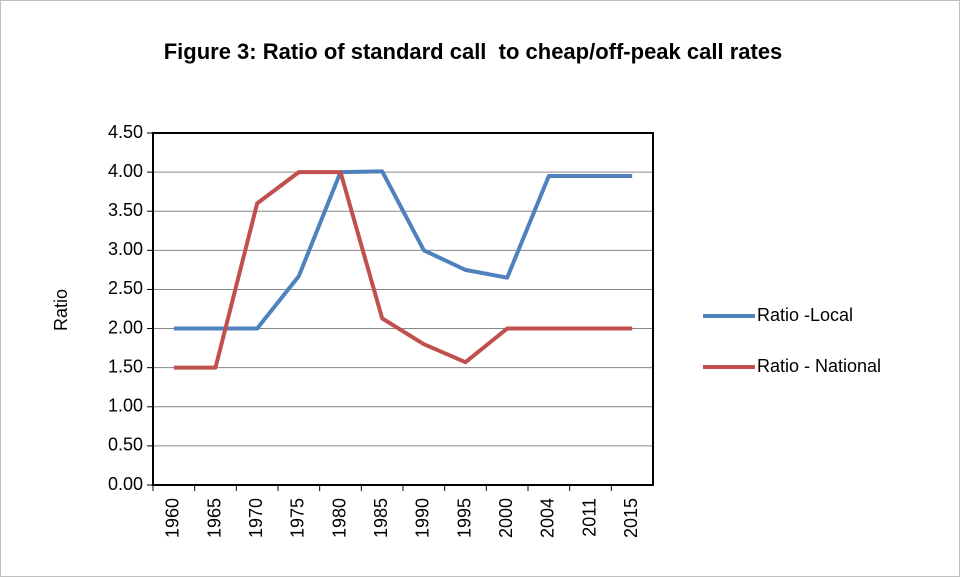 The height and width of the screenshot is (577, 960). I want to click on y-tick-label: 3.00, so click(125, 249).